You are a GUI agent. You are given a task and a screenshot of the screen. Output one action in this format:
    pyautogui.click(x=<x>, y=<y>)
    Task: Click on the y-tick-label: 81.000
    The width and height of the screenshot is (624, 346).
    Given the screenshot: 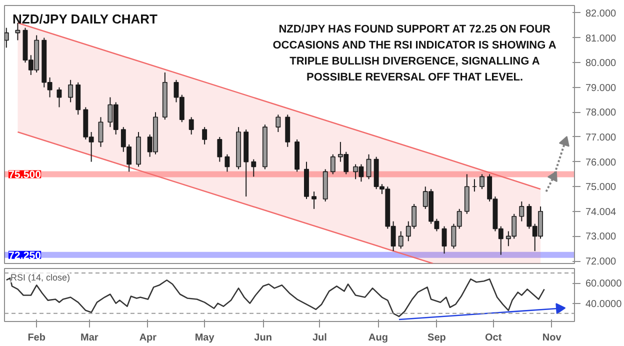 What is the action you would take?
    pyautogui.click(x=601, y=38)
    